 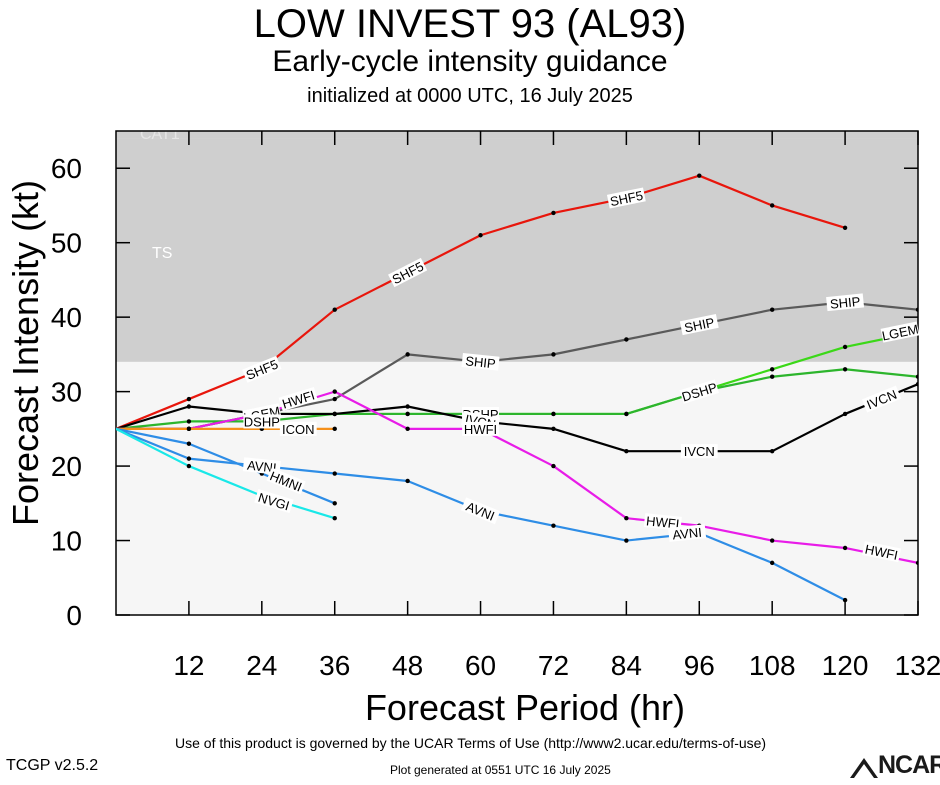 I want to click on series-label-shf5: SHF5, so click(x=626, y=198).